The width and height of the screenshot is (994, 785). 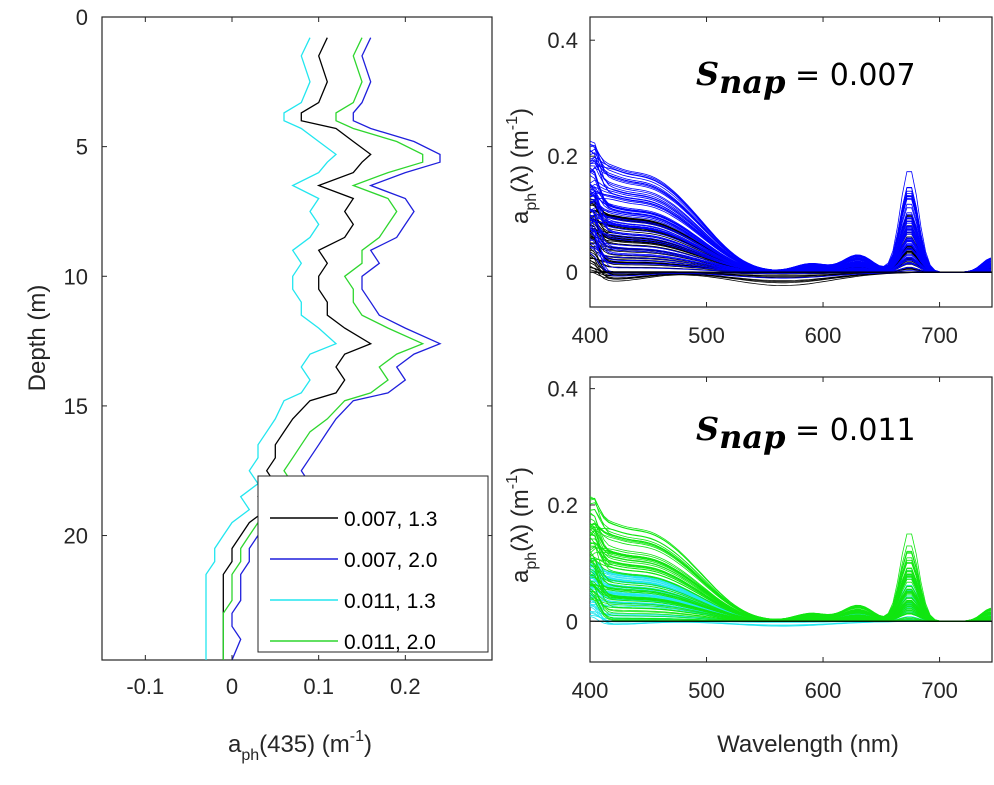 What do you see at coordinates (76, 276) in the screenshot?
I see `depth-y-tick-label: 10` at bounding box center [76, 276].